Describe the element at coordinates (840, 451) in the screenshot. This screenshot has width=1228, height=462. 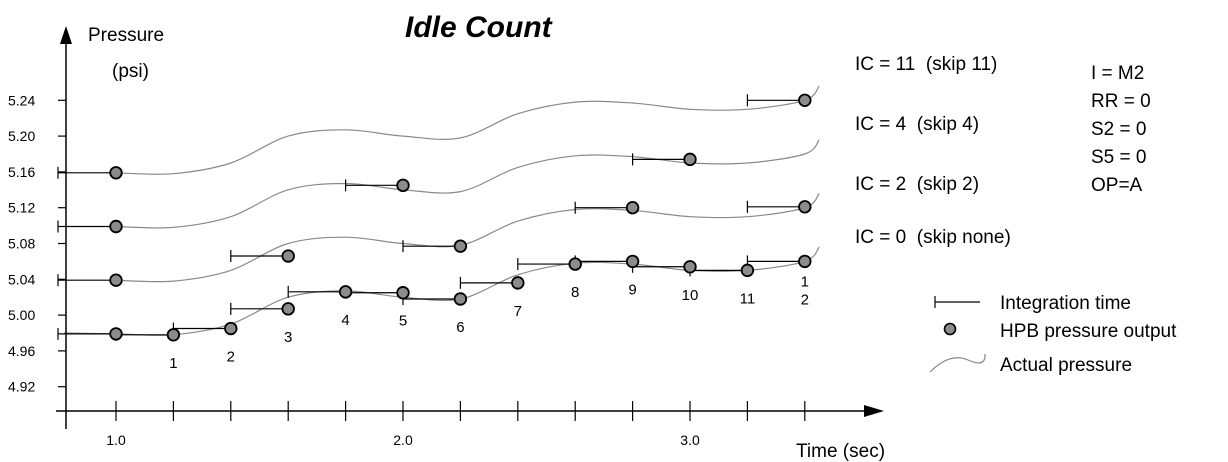
I see `x-axis-label: Time (sec)` at that location.